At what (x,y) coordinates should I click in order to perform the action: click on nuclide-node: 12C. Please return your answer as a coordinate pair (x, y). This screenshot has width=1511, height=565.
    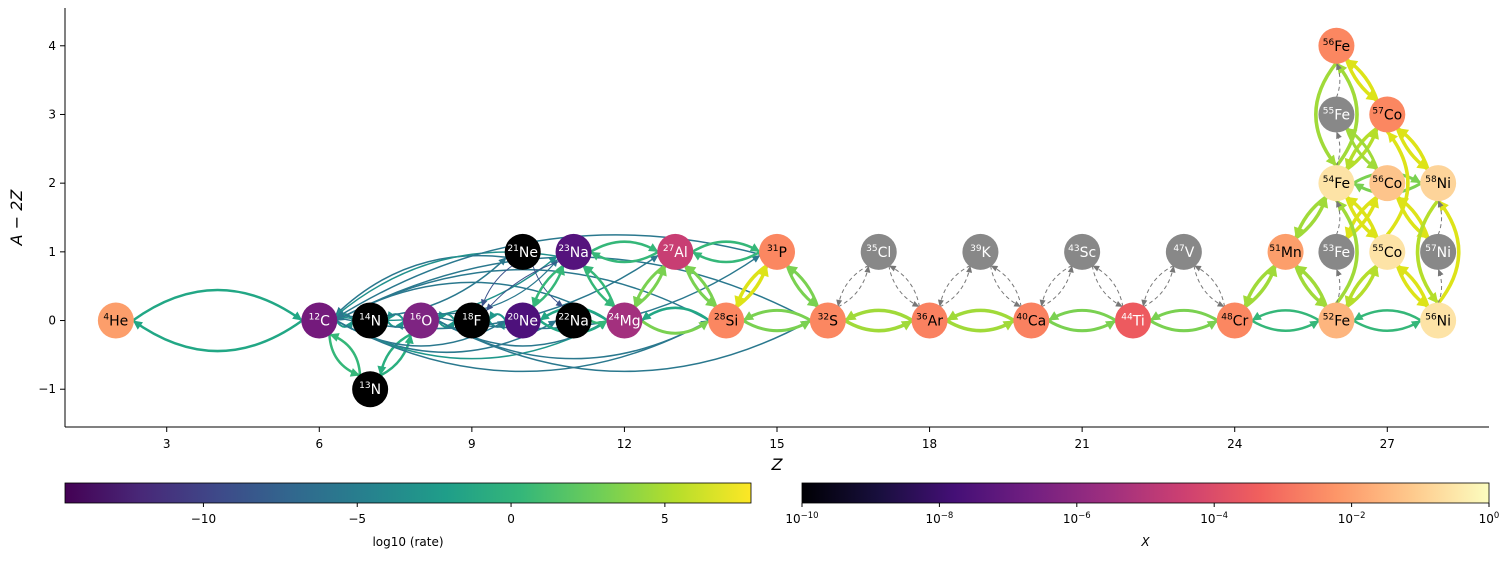
    Looking at the image, I should click on (319, 320).